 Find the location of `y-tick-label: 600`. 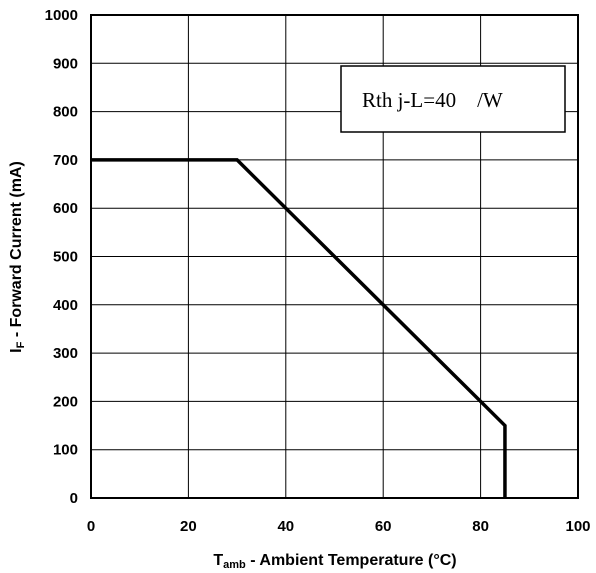

y-tick-label: 600 is located at coordinates (65, 208).